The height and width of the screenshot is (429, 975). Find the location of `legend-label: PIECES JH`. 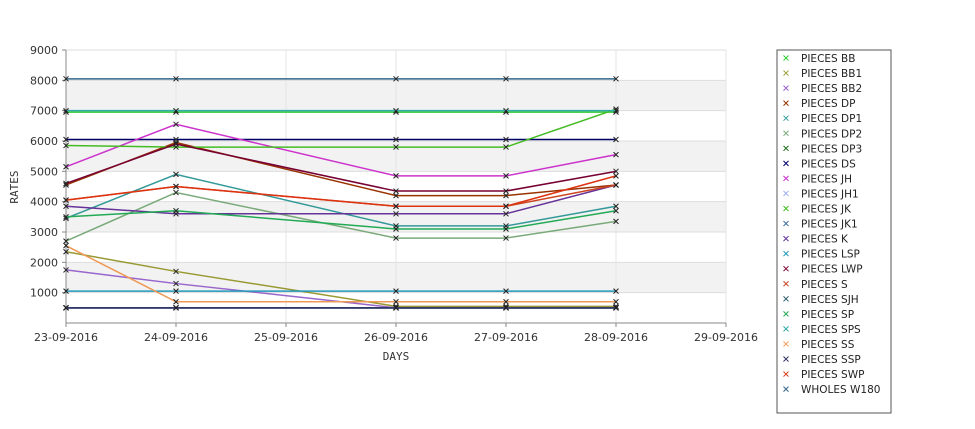

legend-label: PIECES JH is located at coordinates (826, 179).